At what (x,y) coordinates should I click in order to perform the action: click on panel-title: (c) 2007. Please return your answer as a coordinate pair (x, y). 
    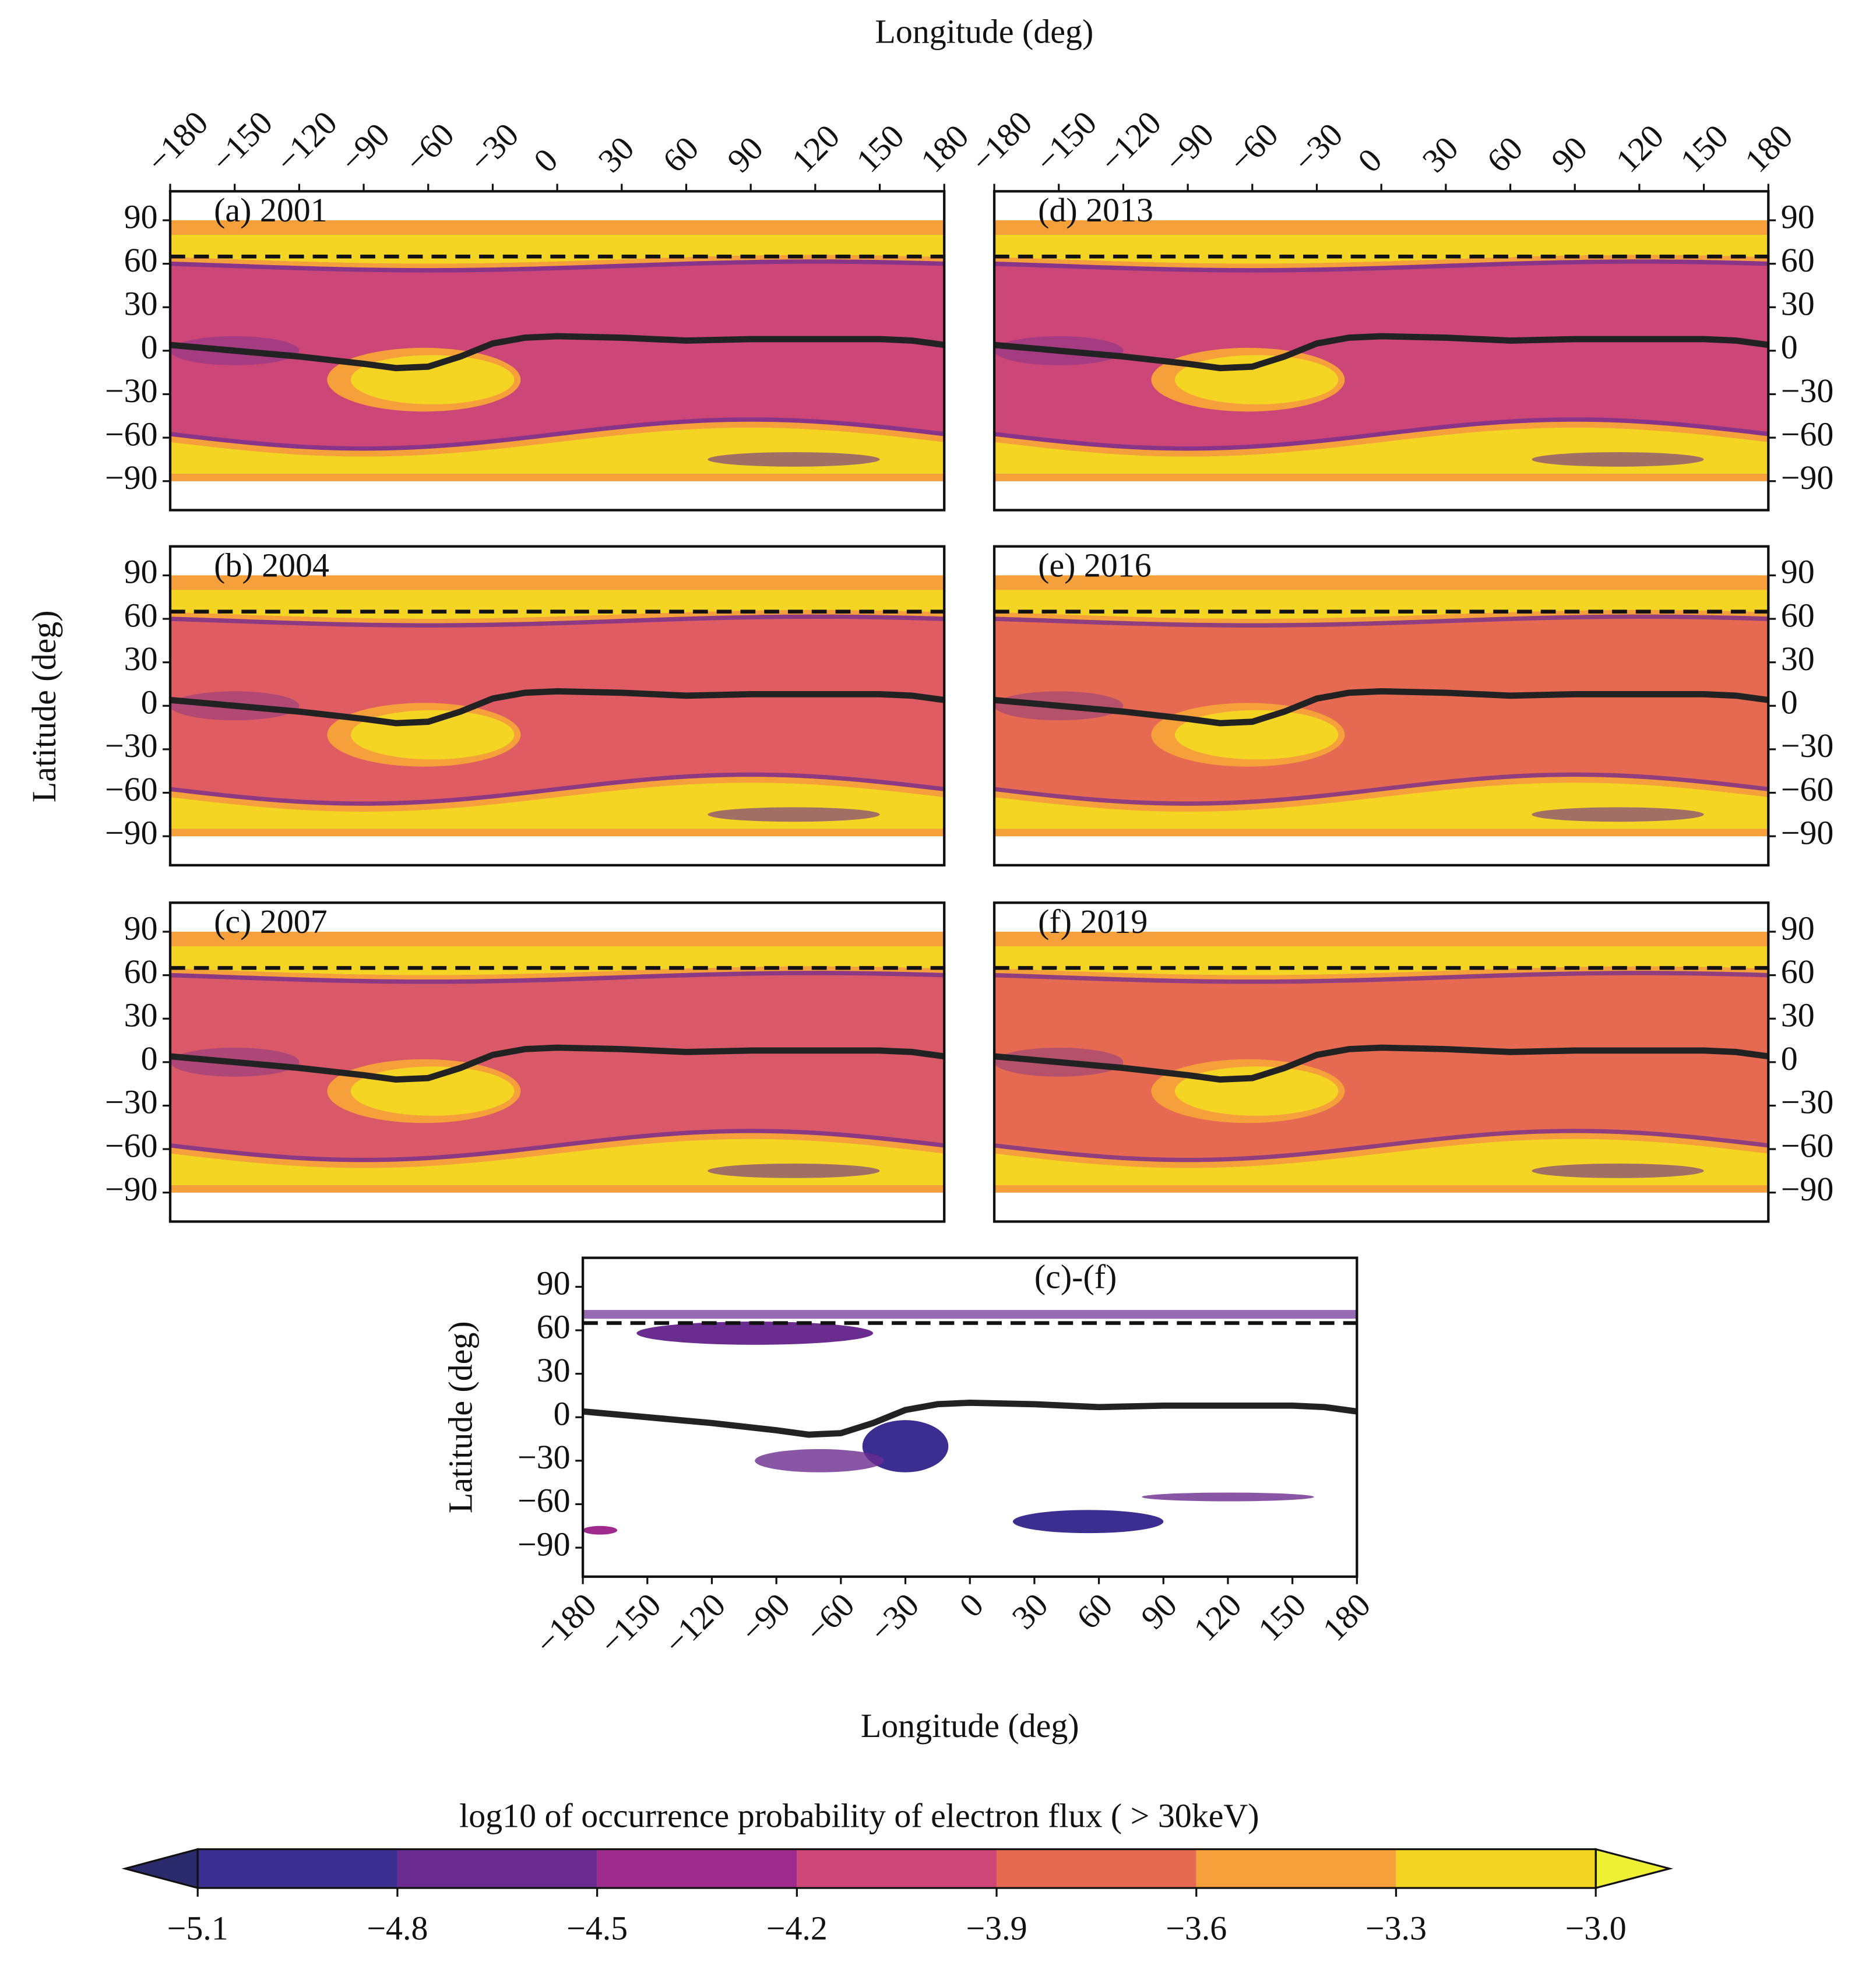
    Looking at the image, I should click on (271, 921).